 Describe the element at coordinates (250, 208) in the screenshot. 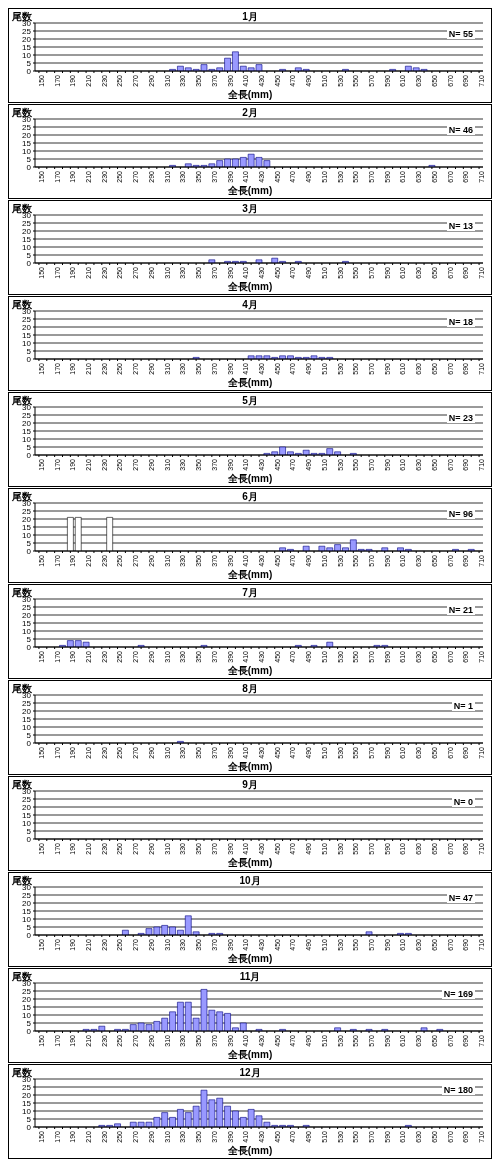

I see `chart-title: 3月` at that location.